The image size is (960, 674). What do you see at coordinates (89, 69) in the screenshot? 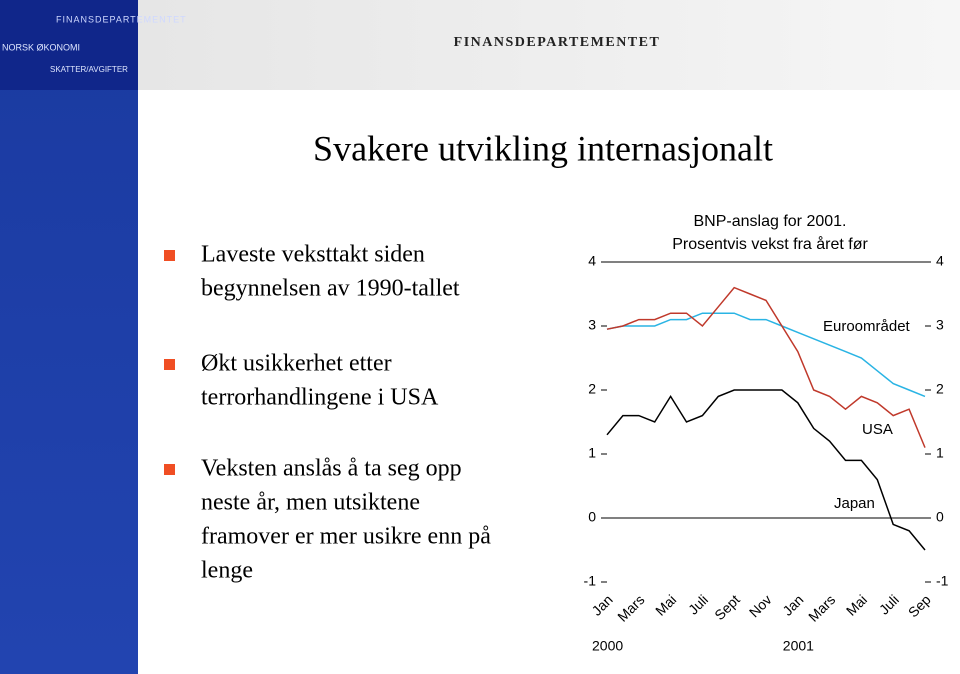
I see `menu-item: SKATTER/AVGIFTER` at bounding box center [89, 69].